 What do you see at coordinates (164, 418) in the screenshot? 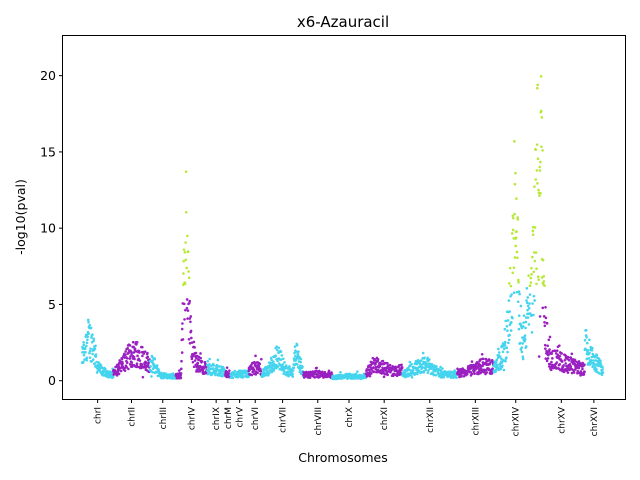
I see `x-tick-label-chrIII: chrIII` at bounding box center [164, 418].